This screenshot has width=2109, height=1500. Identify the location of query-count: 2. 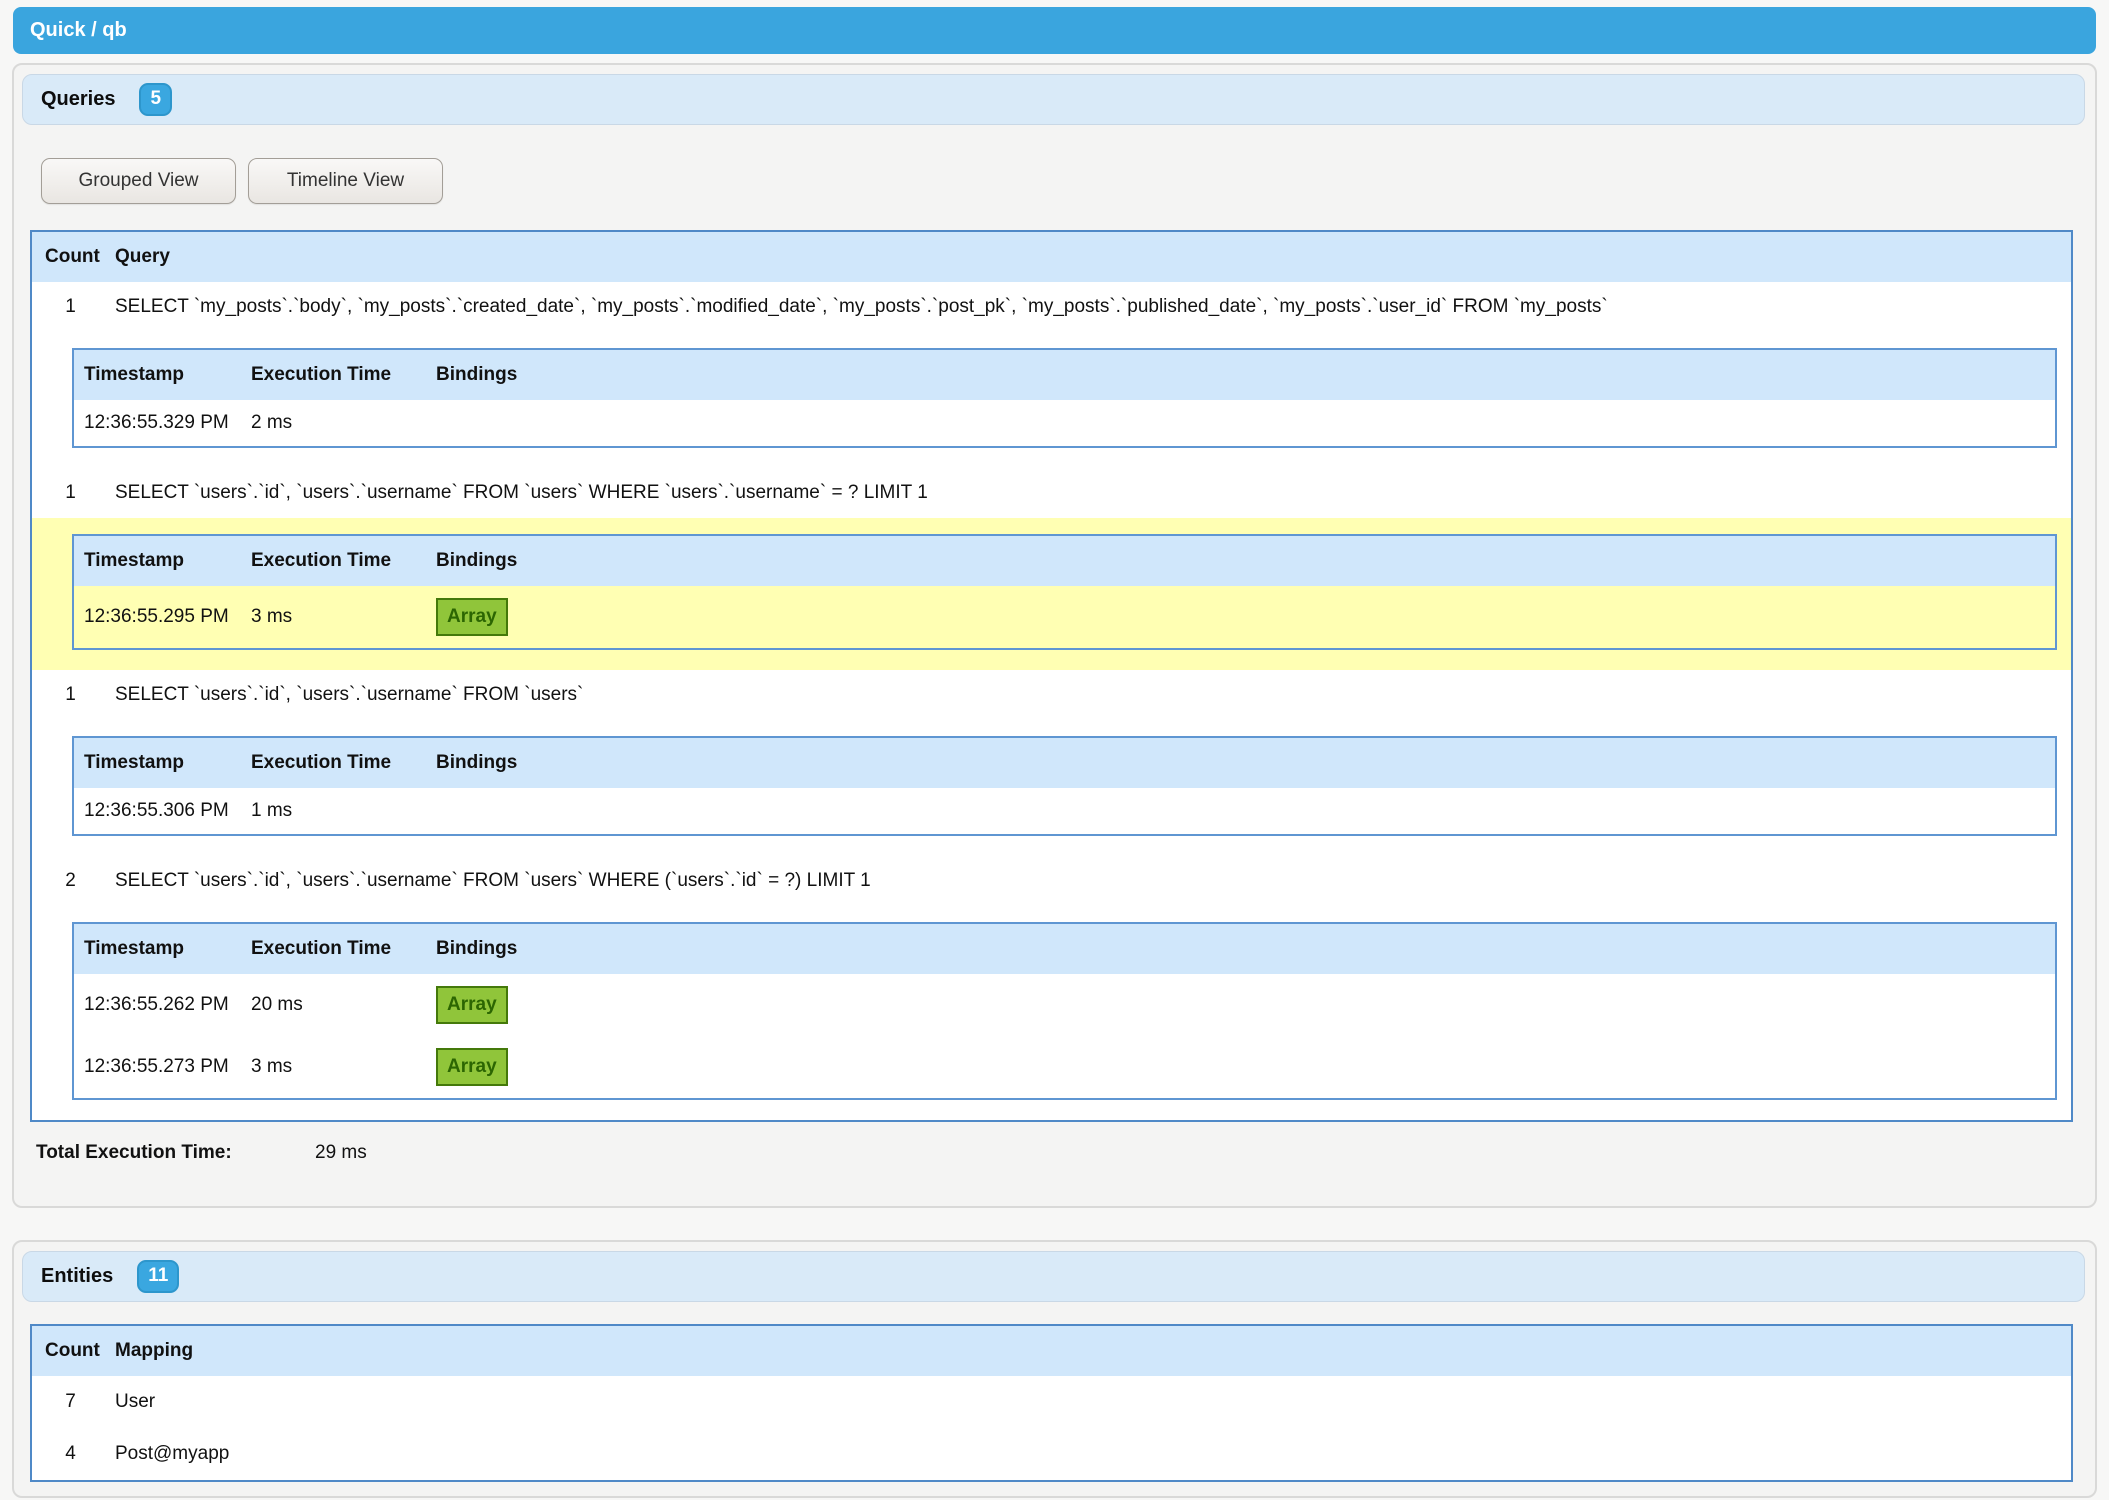
(70, 880).